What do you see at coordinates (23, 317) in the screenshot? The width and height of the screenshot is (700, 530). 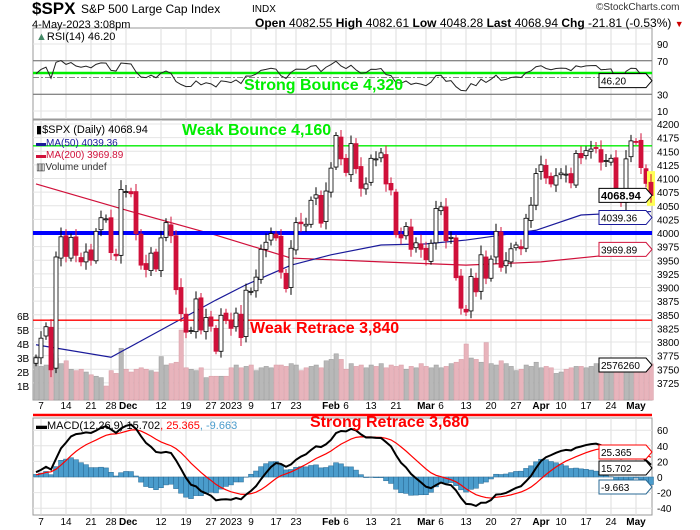 I see `volume-tick-label: 6B` at bounding box center [23, 317].